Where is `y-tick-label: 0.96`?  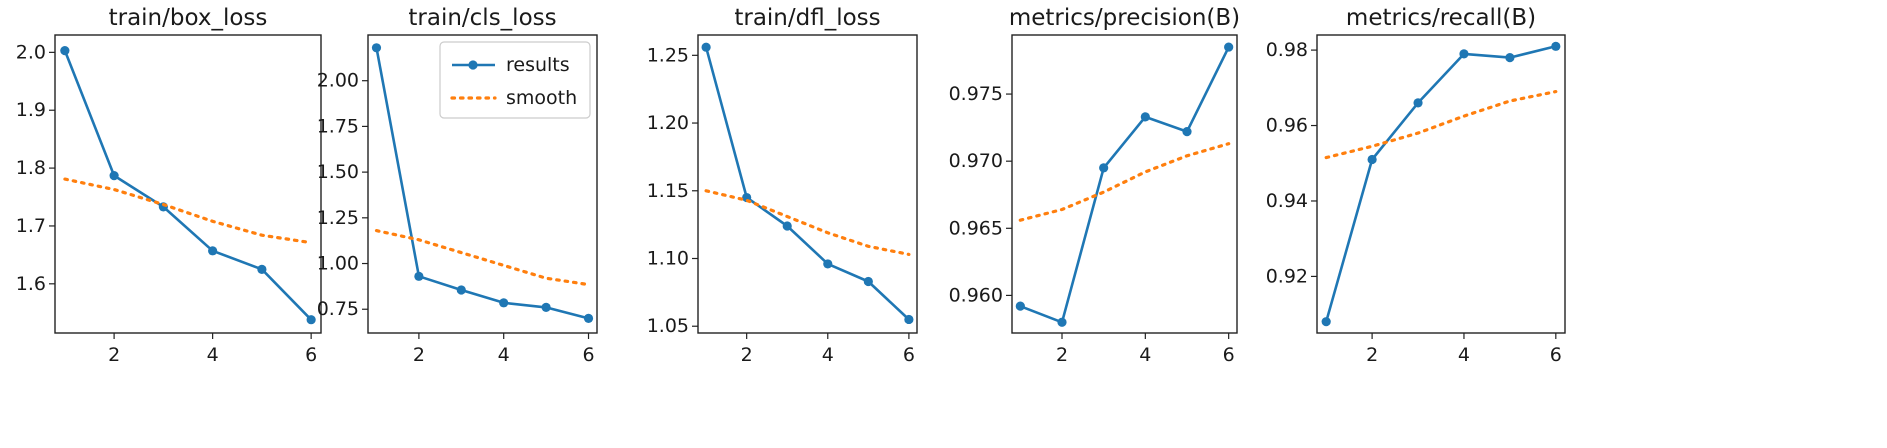 y-tick-label: 0.96 is located at coordinates (1287, 126).